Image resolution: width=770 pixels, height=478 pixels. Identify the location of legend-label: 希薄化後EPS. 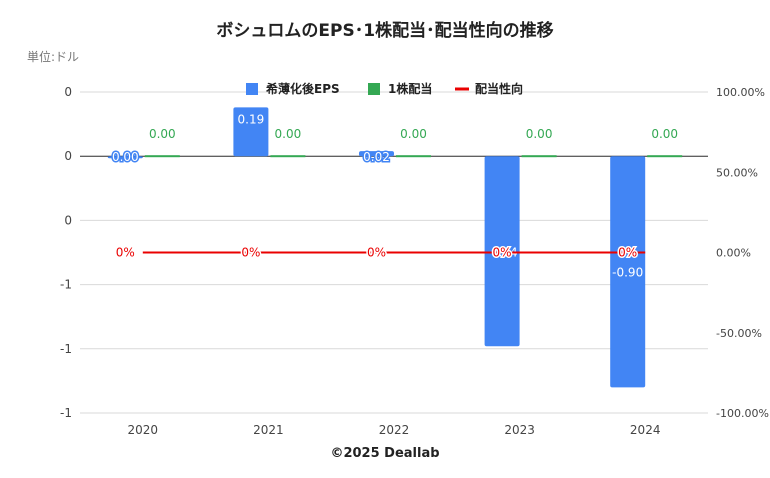
(302, 88).